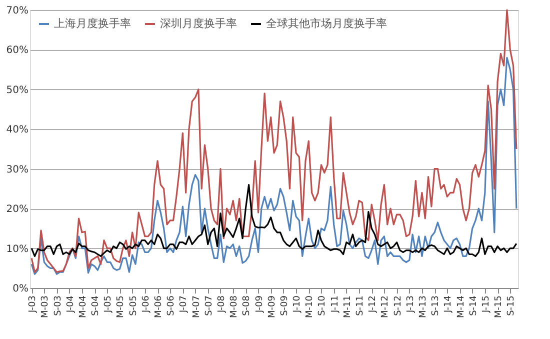 This screenshot has height=339, width=550. I want to click on x-tick-label: J-11, so click(335, 305).